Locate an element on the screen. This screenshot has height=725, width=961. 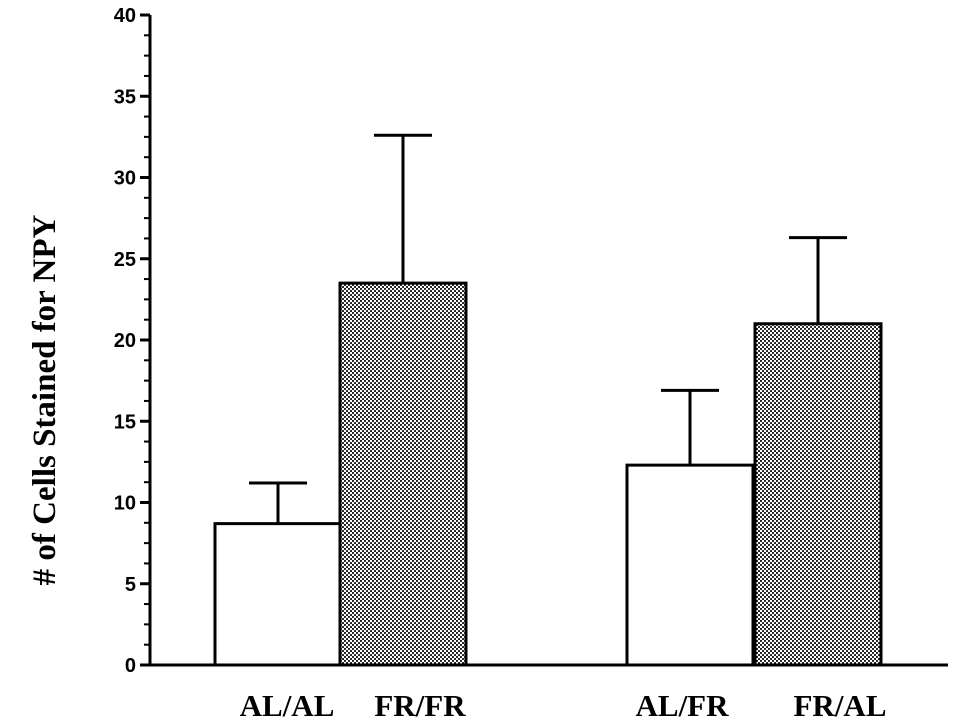
y-tick-label: 25 is located at coordinates (125, 260).